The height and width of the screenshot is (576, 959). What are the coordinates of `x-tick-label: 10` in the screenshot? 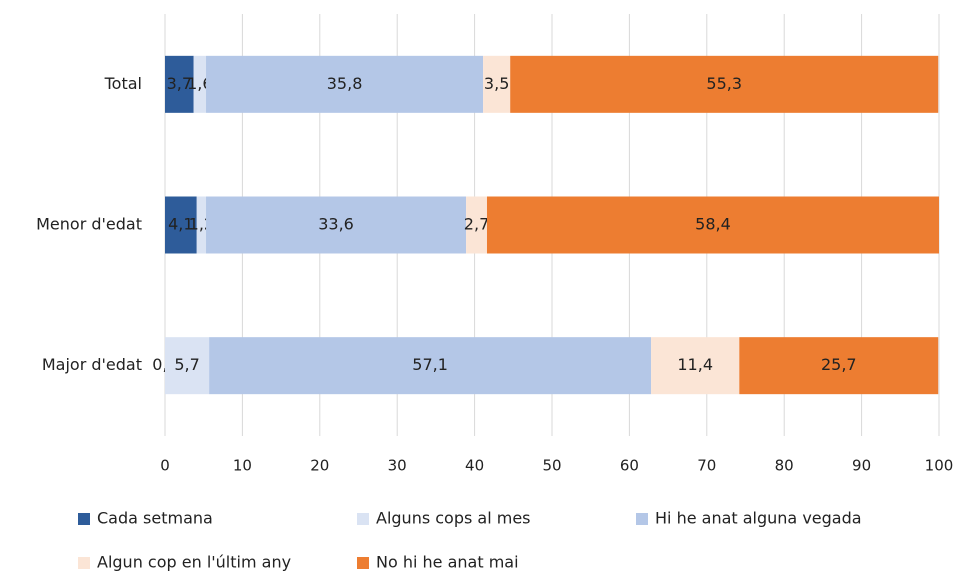 It's located at (242, 466).